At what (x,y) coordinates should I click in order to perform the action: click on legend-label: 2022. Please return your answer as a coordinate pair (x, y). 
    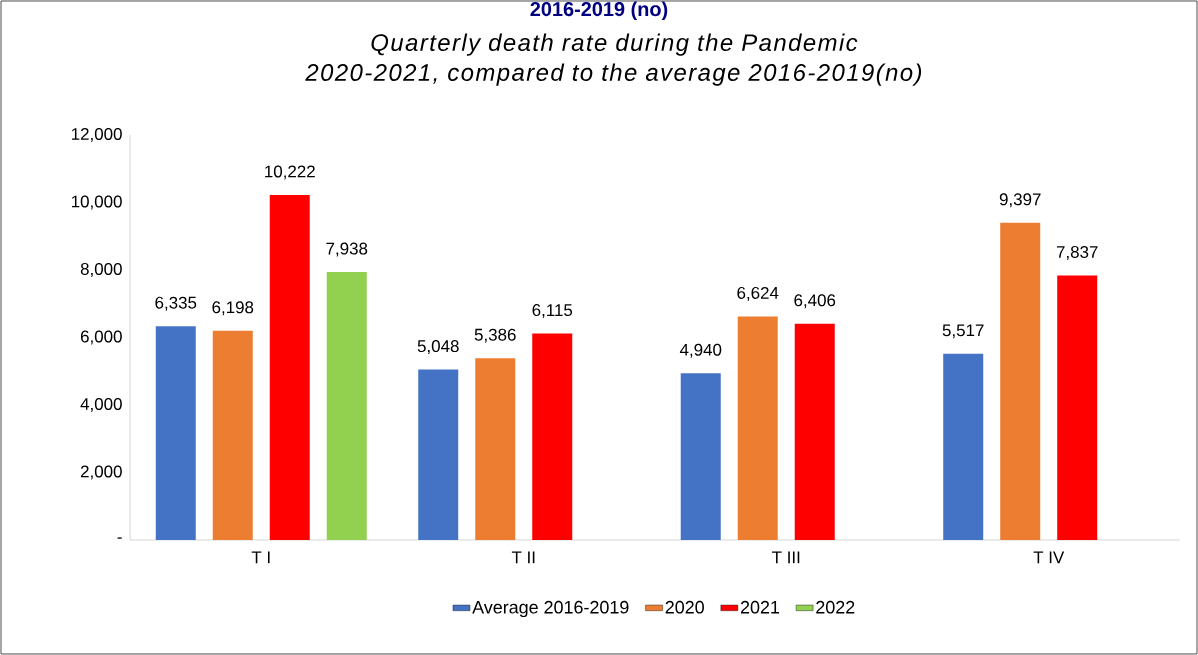
    Looking at the image, I should click on (835, 607).